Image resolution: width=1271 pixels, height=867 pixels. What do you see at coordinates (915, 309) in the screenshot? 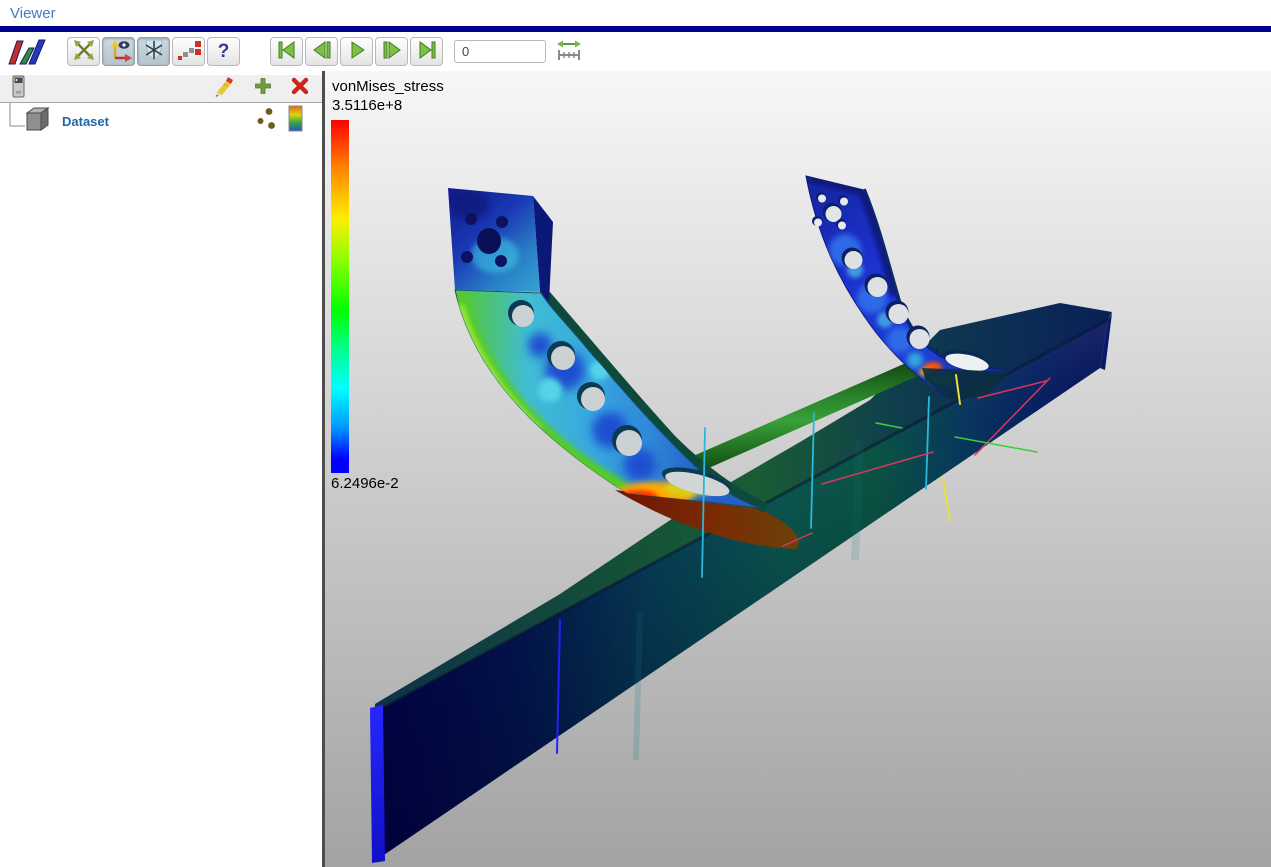
I see `bracket-right-holes` at bounding box center [915, 309].